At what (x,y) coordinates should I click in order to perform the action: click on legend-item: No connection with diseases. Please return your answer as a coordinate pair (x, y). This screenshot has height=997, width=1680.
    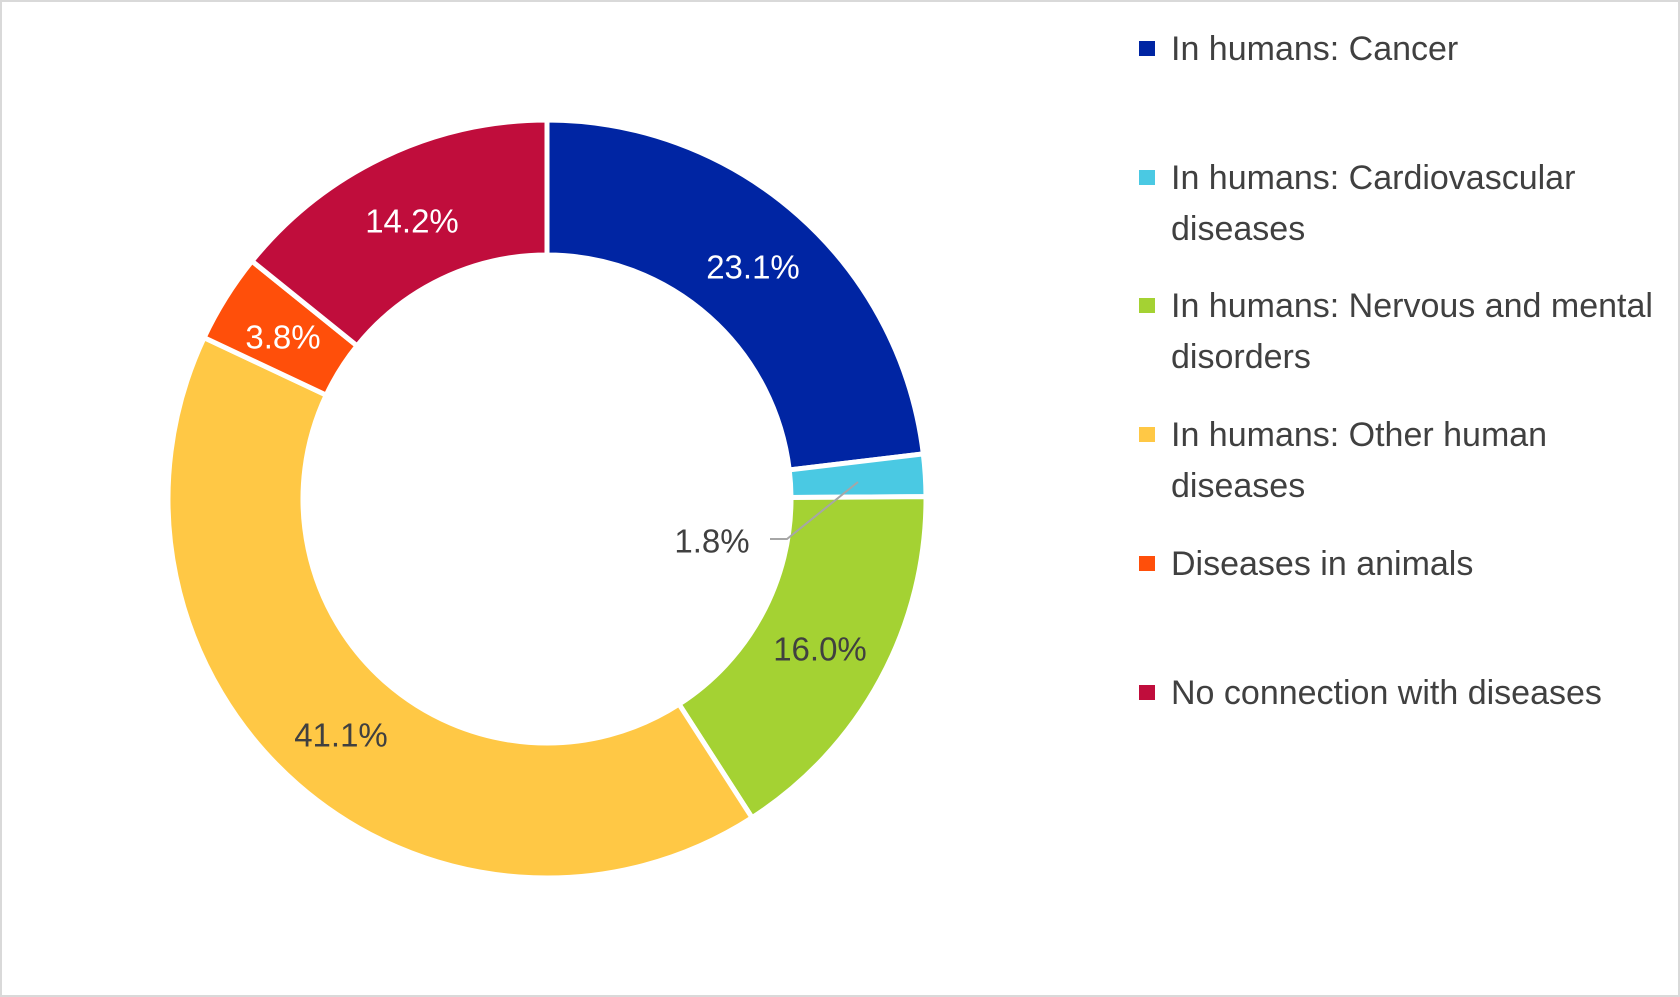
    Looking at the image, I should click on (1405, 693).